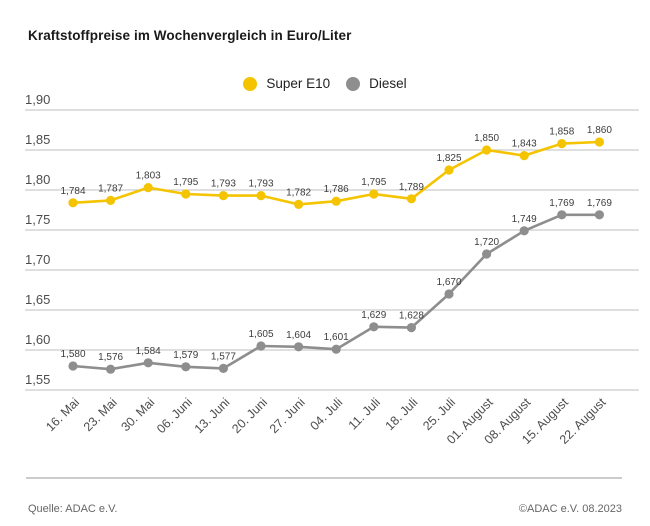 This screenshot has width=650, height=526. What do you see at coordinates (148, 351) in the screenshot?
I see `data-point-label: 1,584` at bounding box center [148, 351].